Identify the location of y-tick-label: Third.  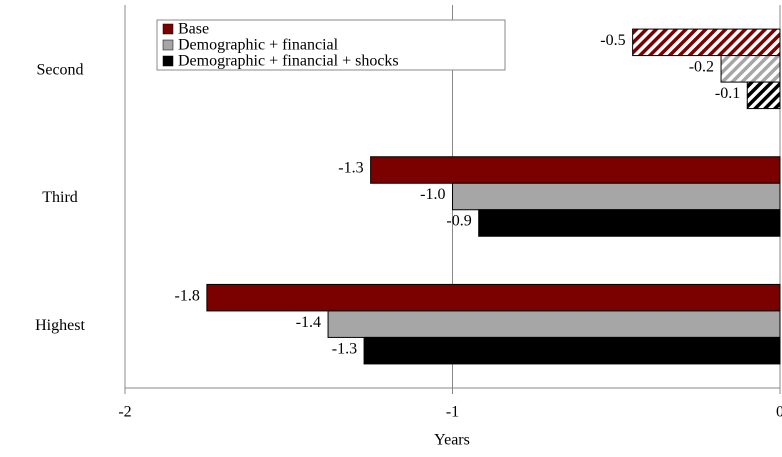
(60, 197).